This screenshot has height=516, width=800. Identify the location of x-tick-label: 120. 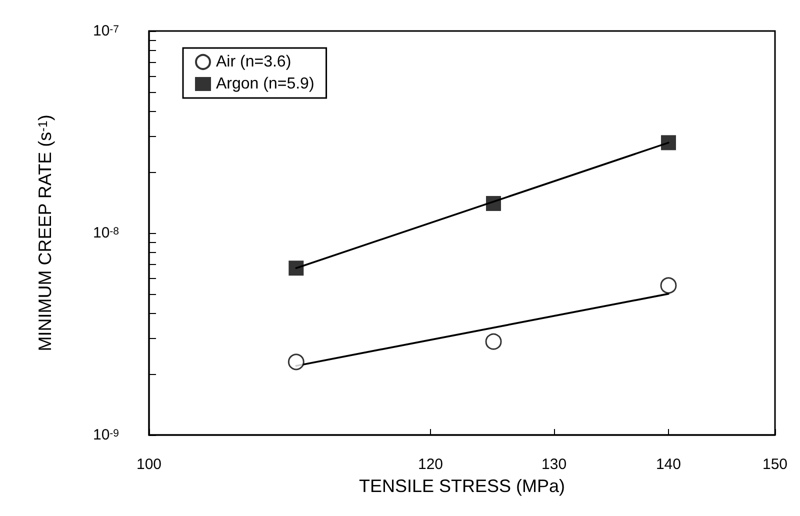
(431, 464).